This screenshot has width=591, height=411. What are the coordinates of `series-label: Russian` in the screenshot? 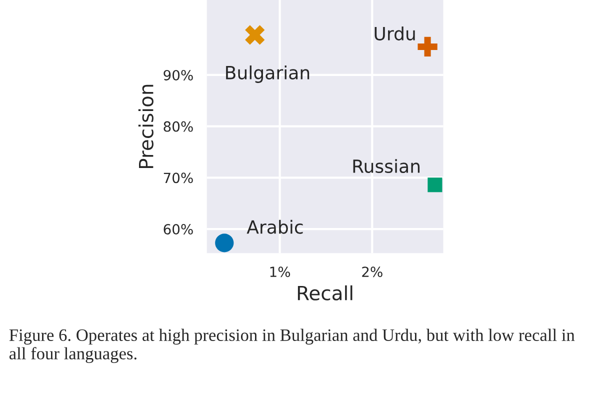 It's located at (386, 166).